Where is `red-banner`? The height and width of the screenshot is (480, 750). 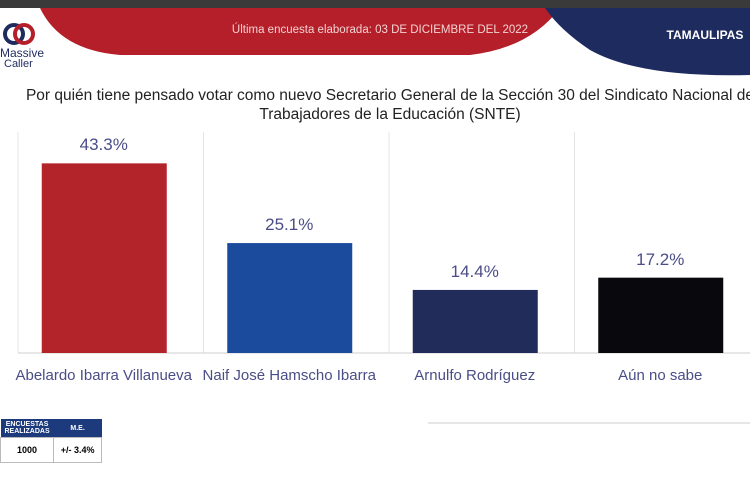 red-banner is located at coordinates (300, 31).